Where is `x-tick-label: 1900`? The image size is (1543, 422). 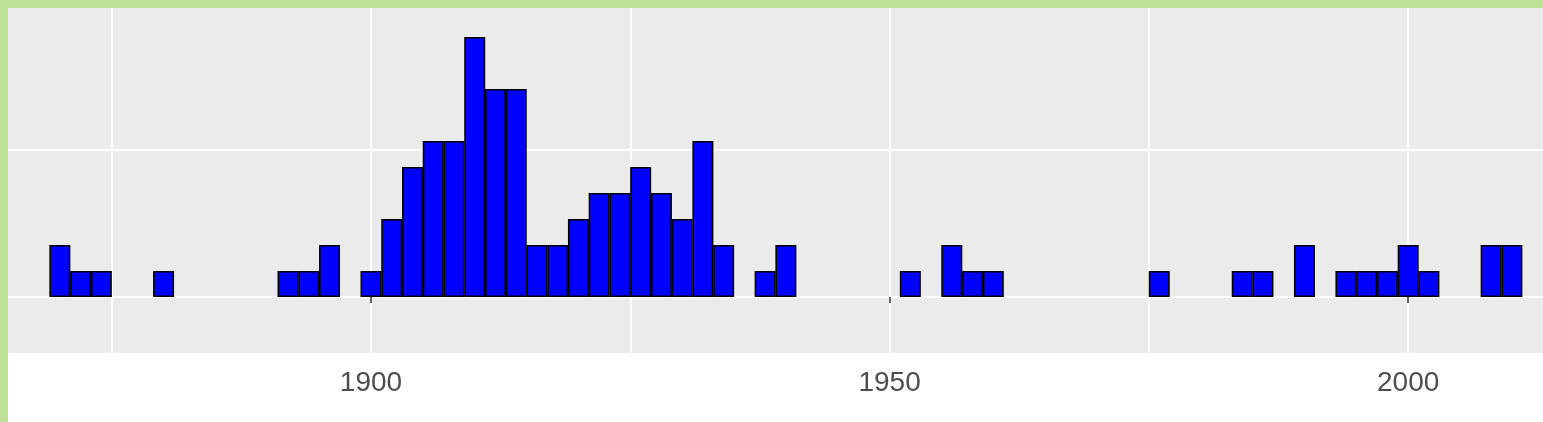 x-tick-label: 1900 is located at coordinates (371, 381).